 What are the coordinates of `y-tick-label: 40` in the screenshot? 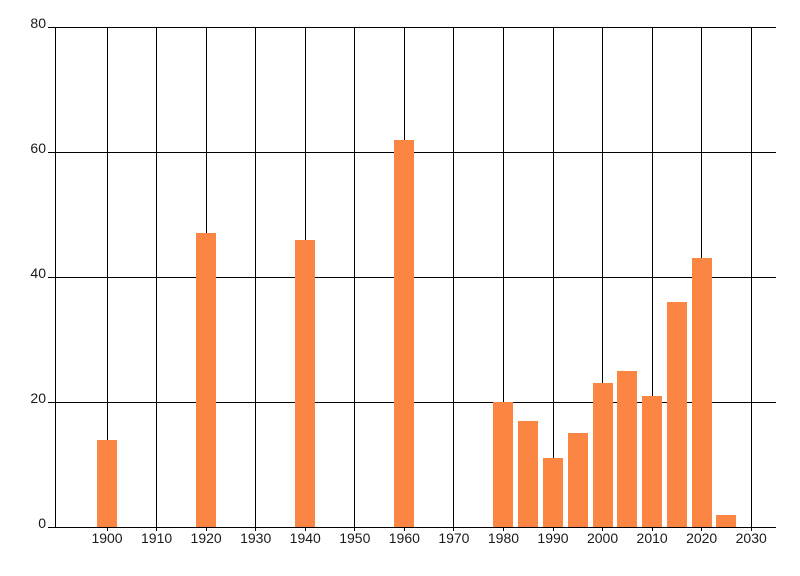 It's located at (38, 273).